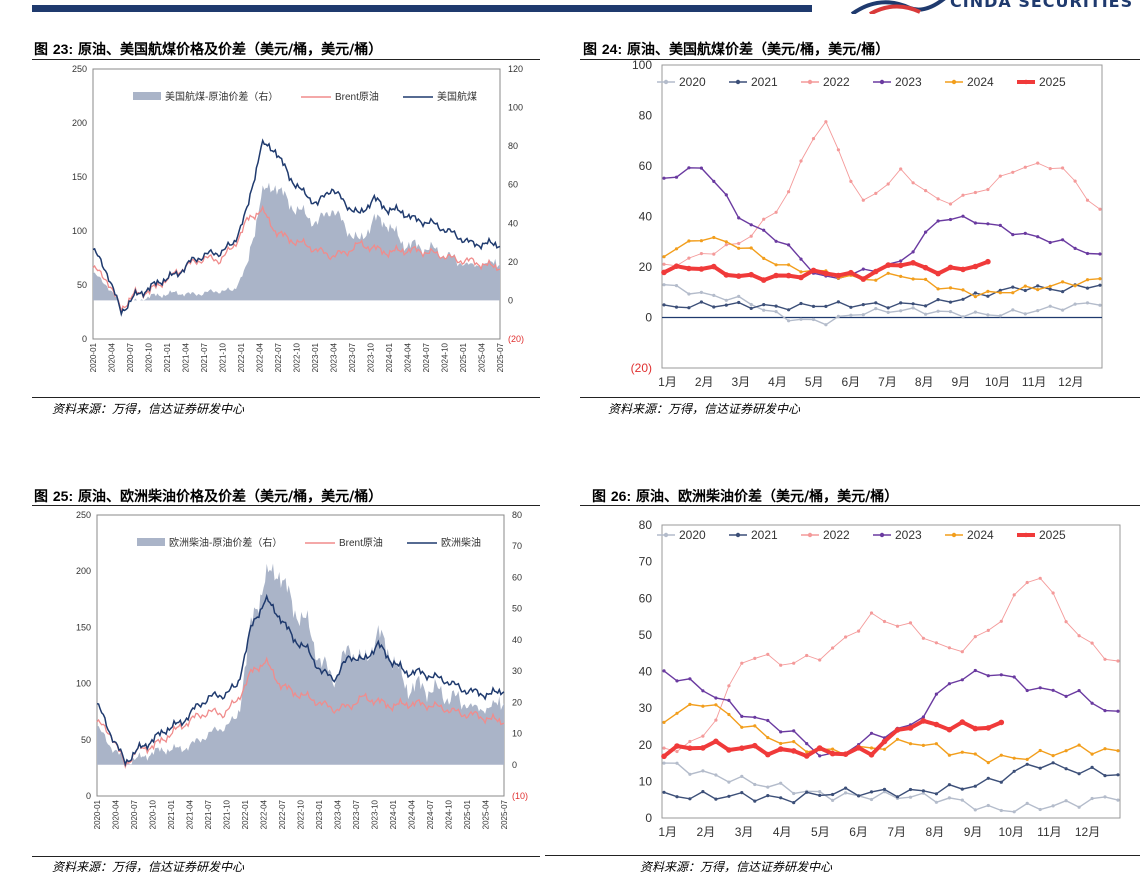 Image resolution: width=1148 pixels, height=879 pixels. Describe the element at coordinates (516, 339) in the screenshot. I see `y-right-tick-label: (20)` at that location.